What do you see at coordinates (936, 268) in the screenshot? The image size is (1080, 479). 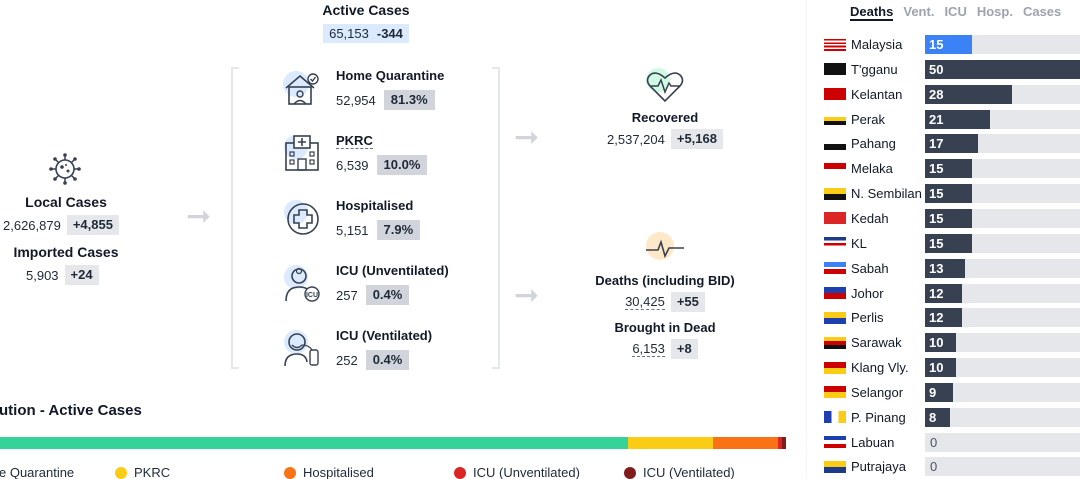 I see `state-value: 13` at bounding box center [936, 268].